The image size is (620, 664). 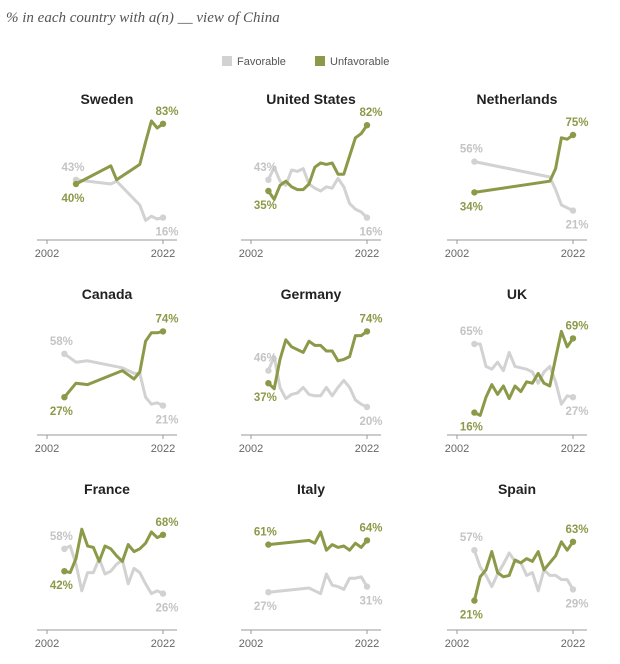 I want to click on panel-france: France 2002 2022 58% 42% 68% 26%, so click(x=107, y=565).